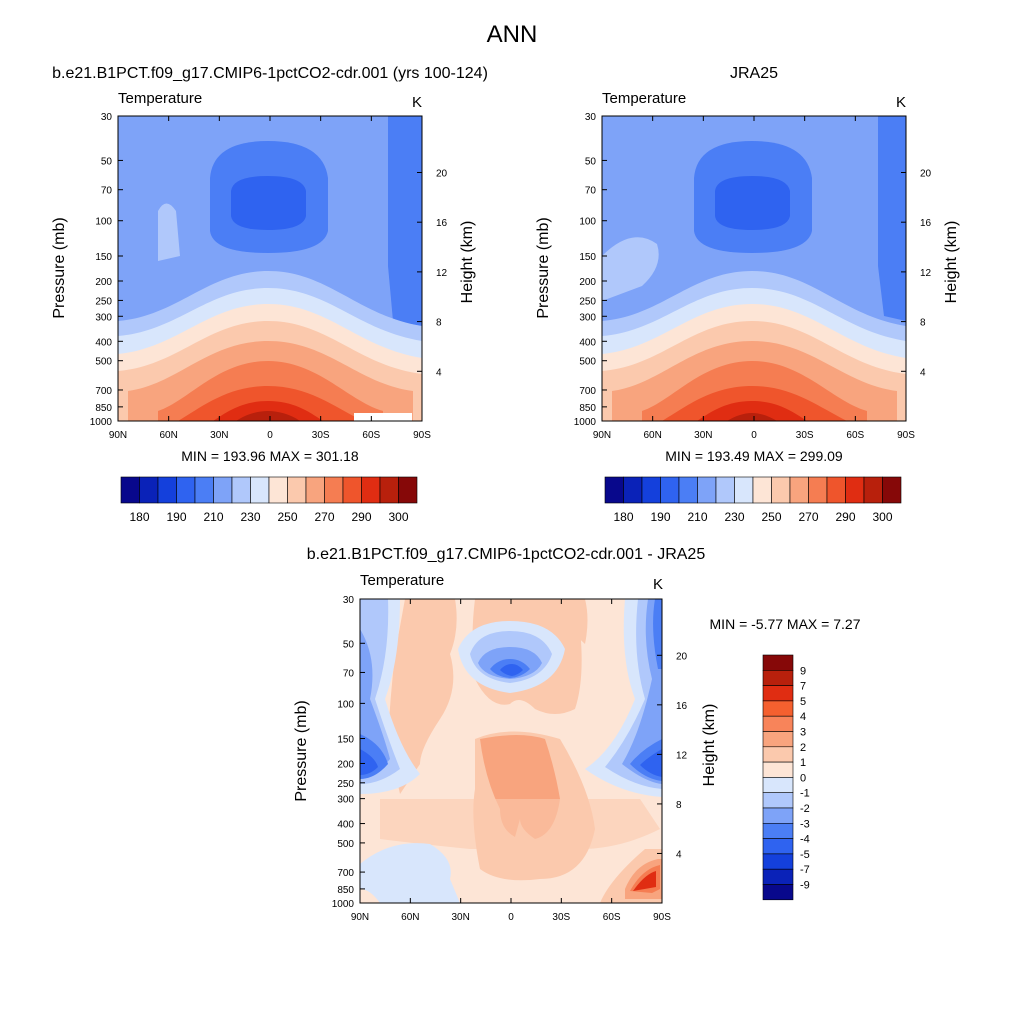 Image resolution: width=1024 pixels, height=1024 pixels. Describe the element at coordinates (405, 221) in the screenshot. I see `panel-model-high-lat-band` at that location.